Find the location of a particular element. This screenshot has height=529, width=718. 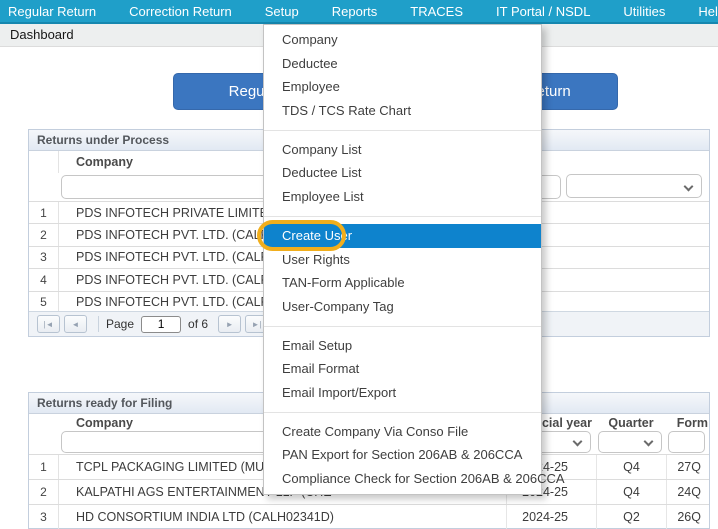

menu-item-employee-list: Employee List is located at coordinates (323, 197).